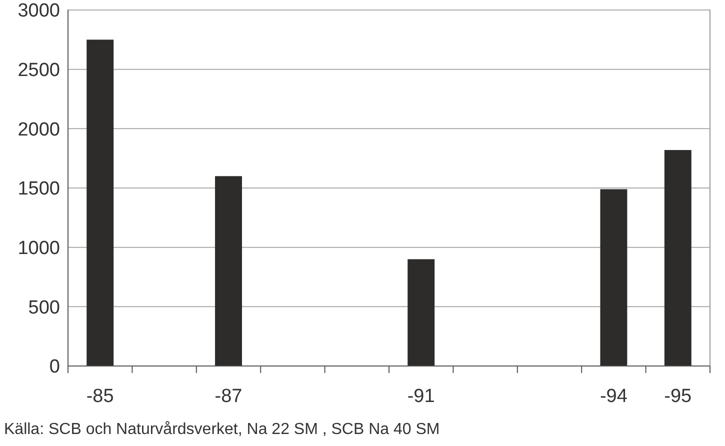  I want to click on x-tick-label: -91, so click(421, 396).